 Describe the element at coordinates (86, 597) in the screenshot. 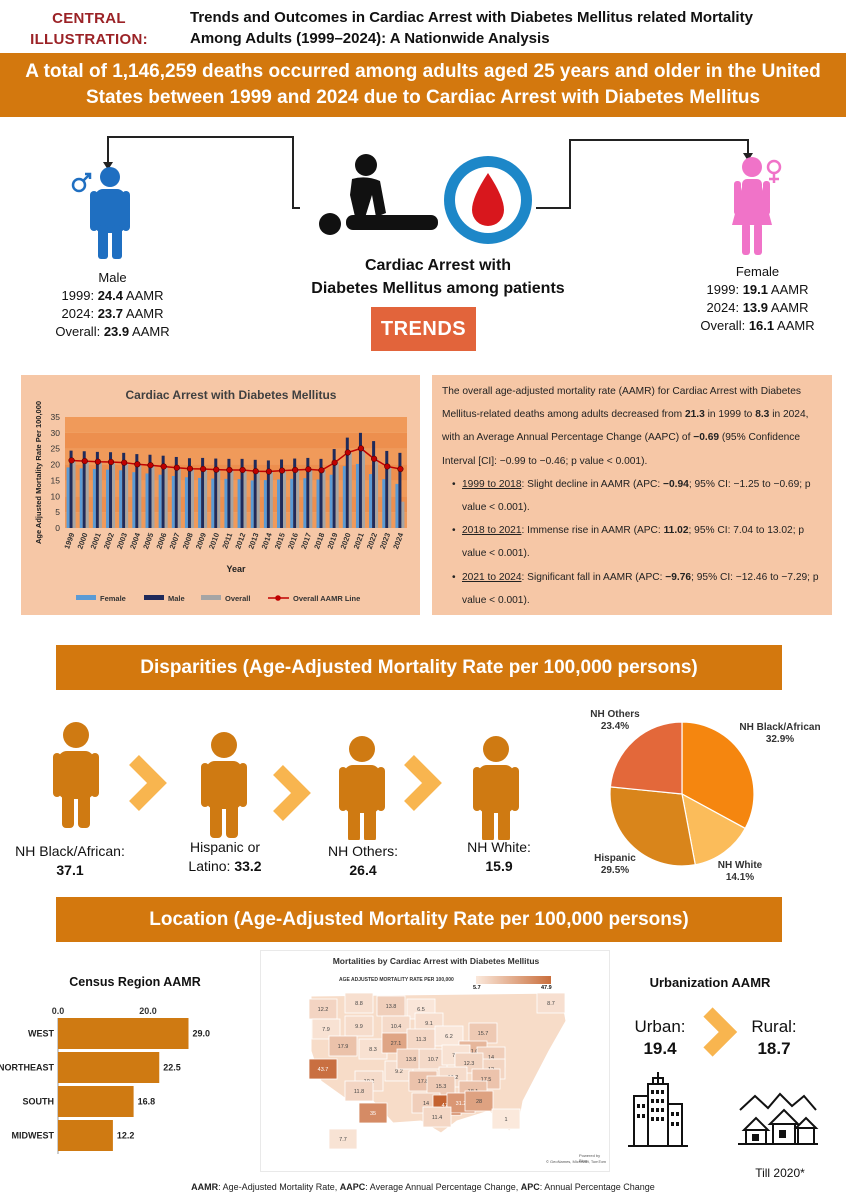

I see `legend-swatch` at that location.